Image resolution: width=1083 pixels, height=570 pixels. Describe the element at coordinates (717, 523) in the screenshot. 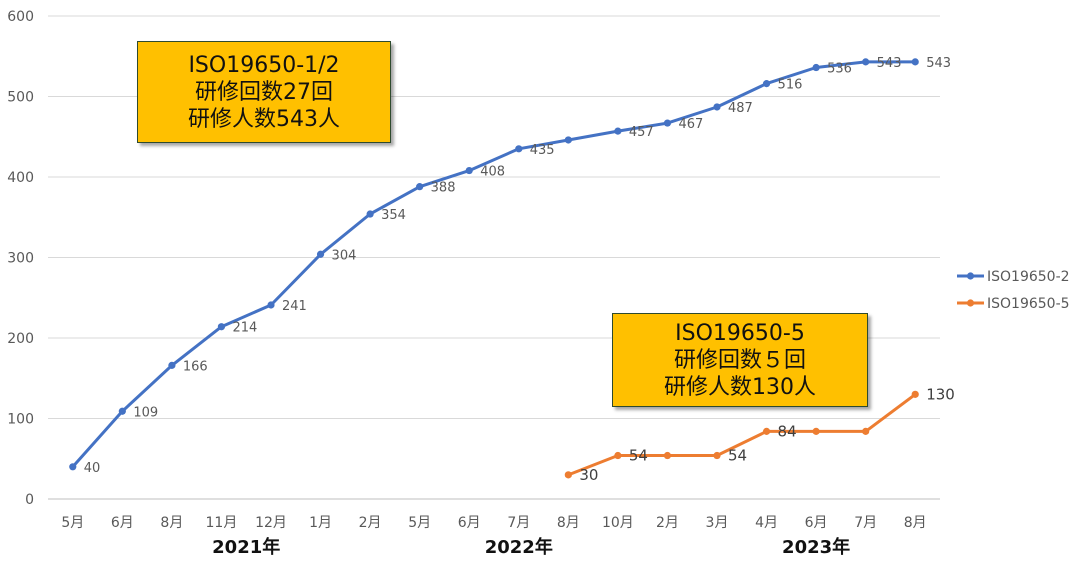

I see `x-tick-label: 3月` at that location.